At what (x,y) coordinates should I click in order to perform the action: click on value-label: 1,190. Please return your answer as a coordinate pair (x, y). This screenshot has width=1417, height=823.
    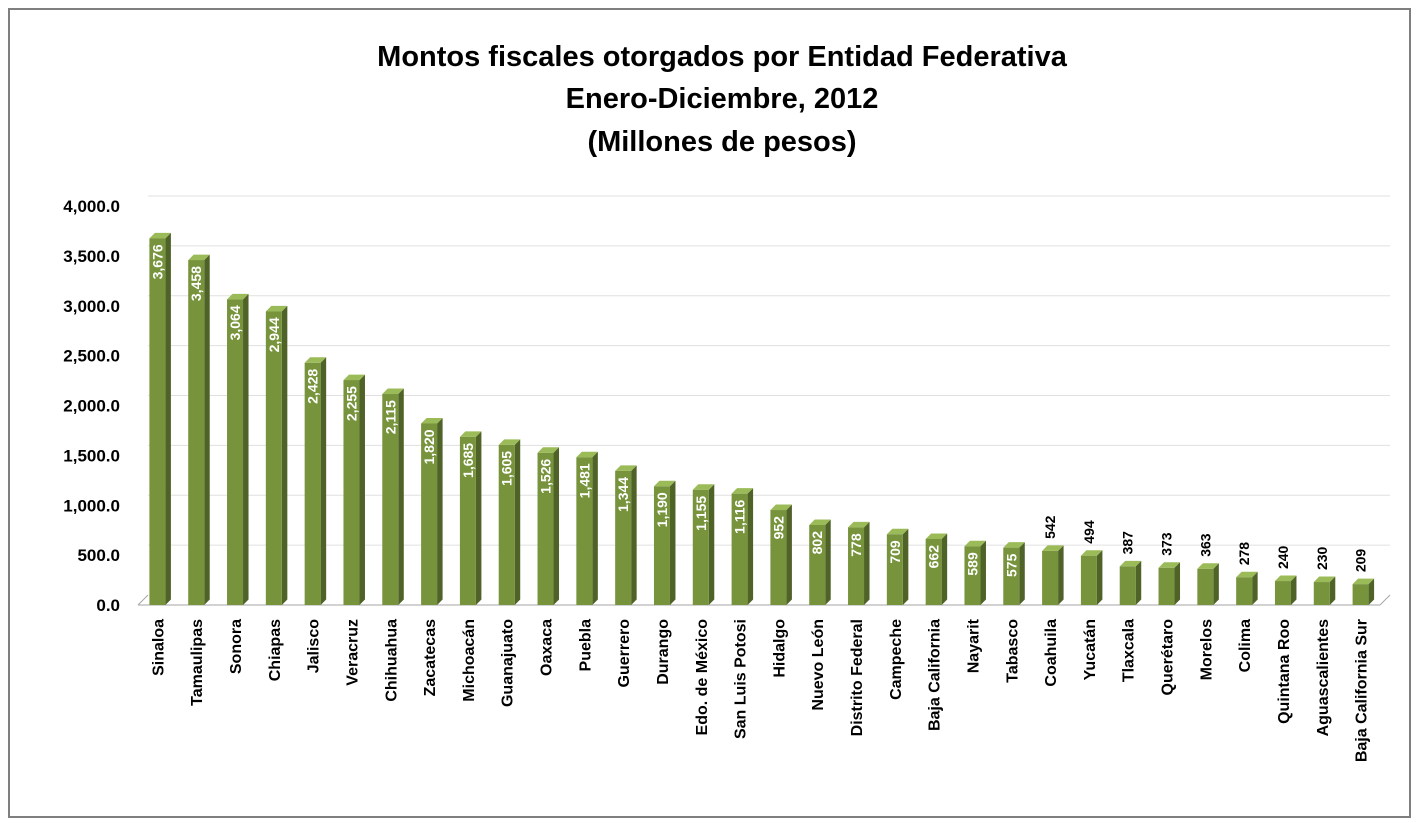
    Looking at the image, I should click on (662, 509).